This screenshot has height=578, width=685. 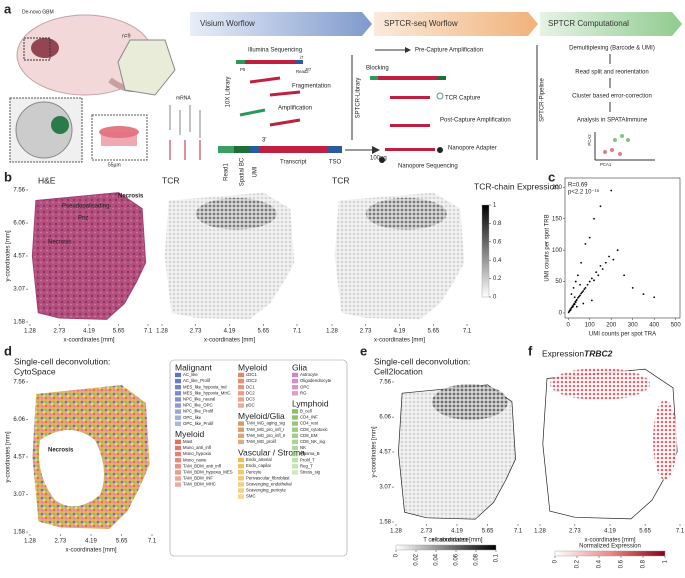 What do you see at coordinates (454, 104) in the screenshot?
I see `sptcr-artwork` at bounding box center [454, 104].